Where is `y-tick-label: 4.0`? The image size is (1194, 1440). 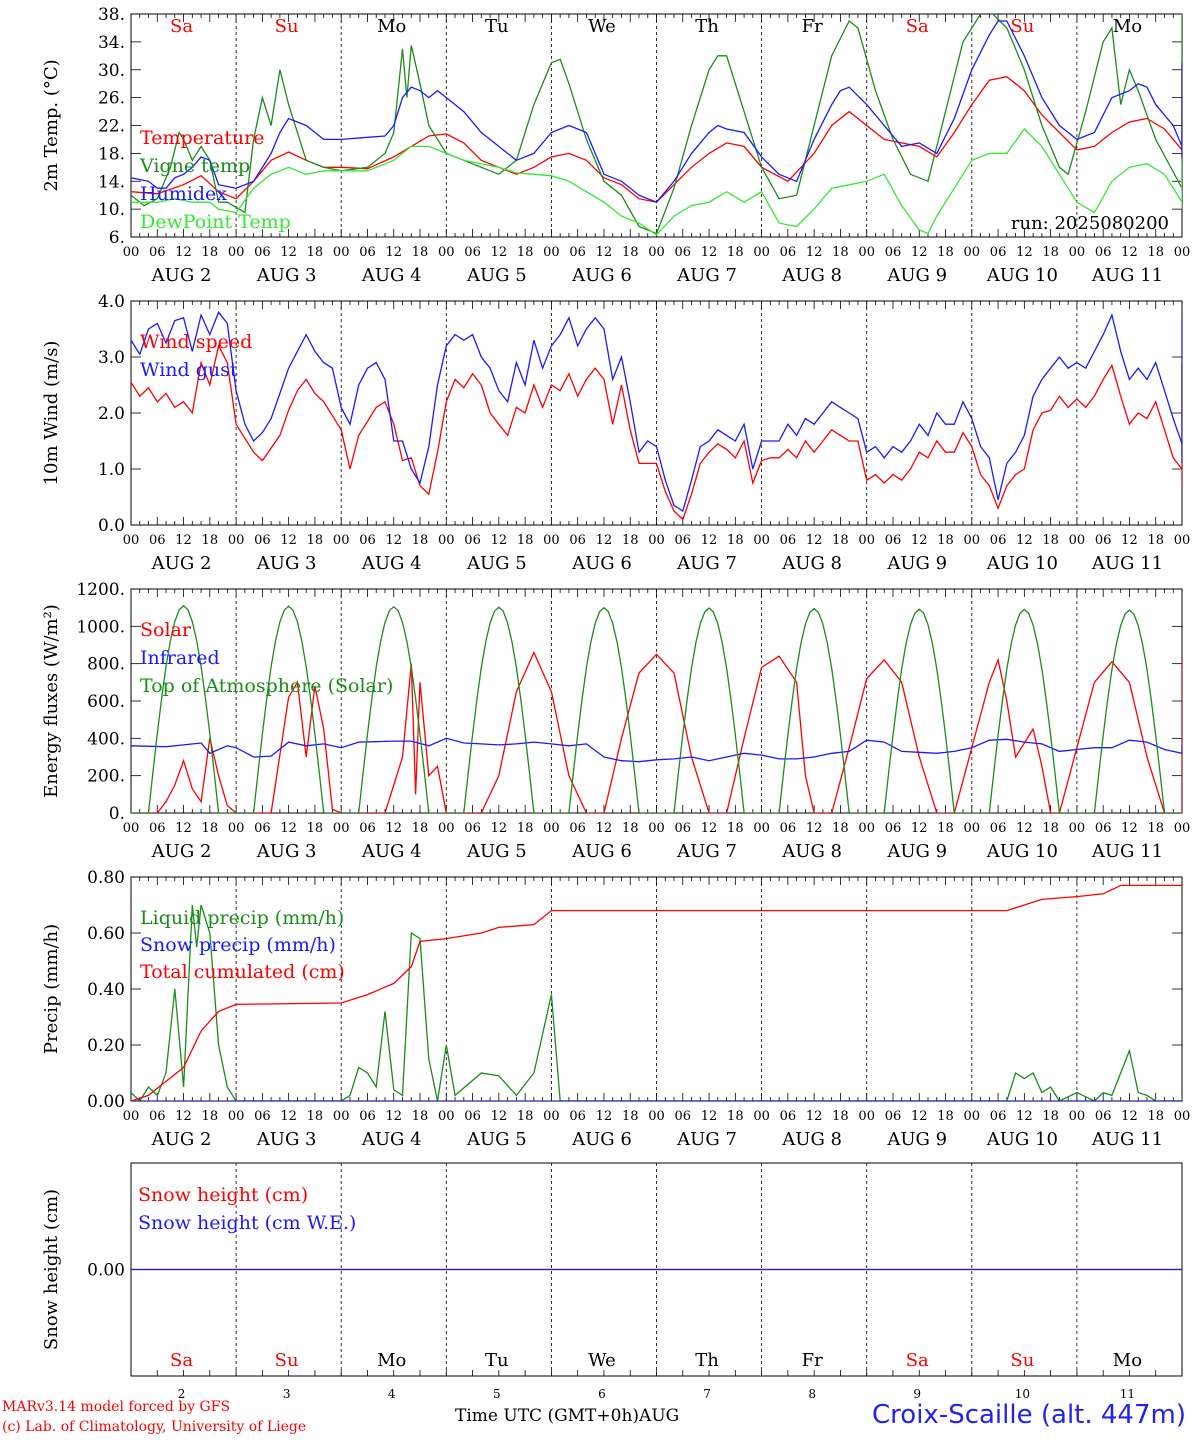
y-tick-label: 4.0 is located at coordinates (111, 302).